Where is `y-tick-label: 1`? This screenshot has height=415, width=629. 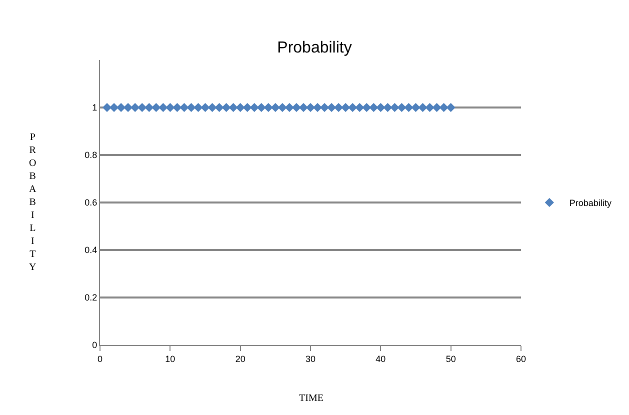 y-tick-label: 1 is located at coordinates (95, 107).